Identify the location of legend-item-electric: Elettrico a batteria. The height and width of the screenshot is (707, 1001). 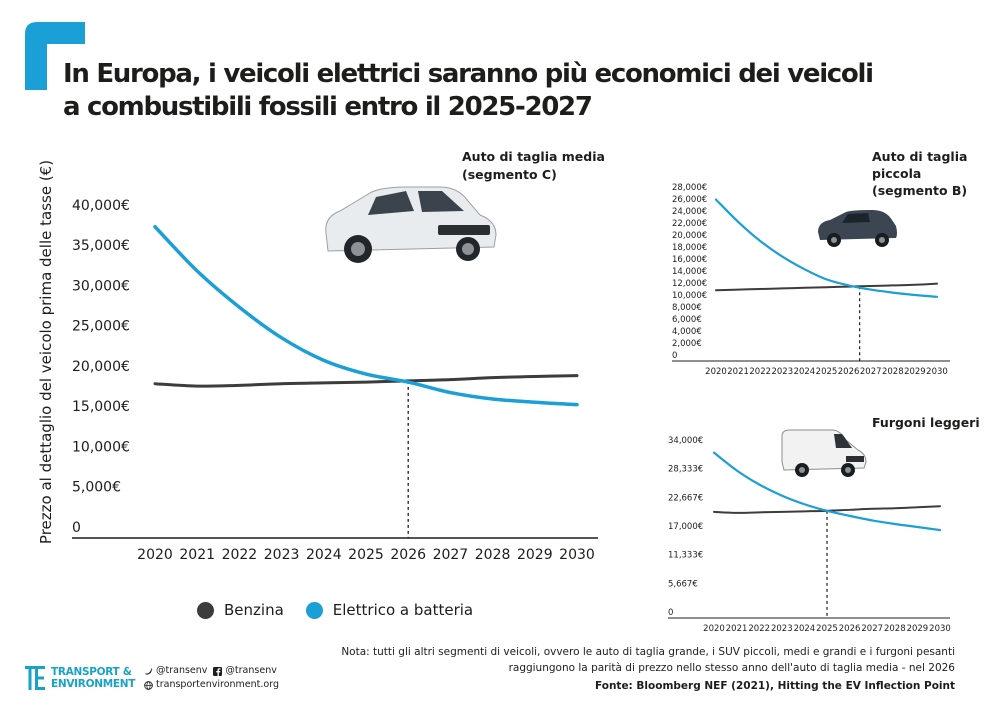
(389, 610).